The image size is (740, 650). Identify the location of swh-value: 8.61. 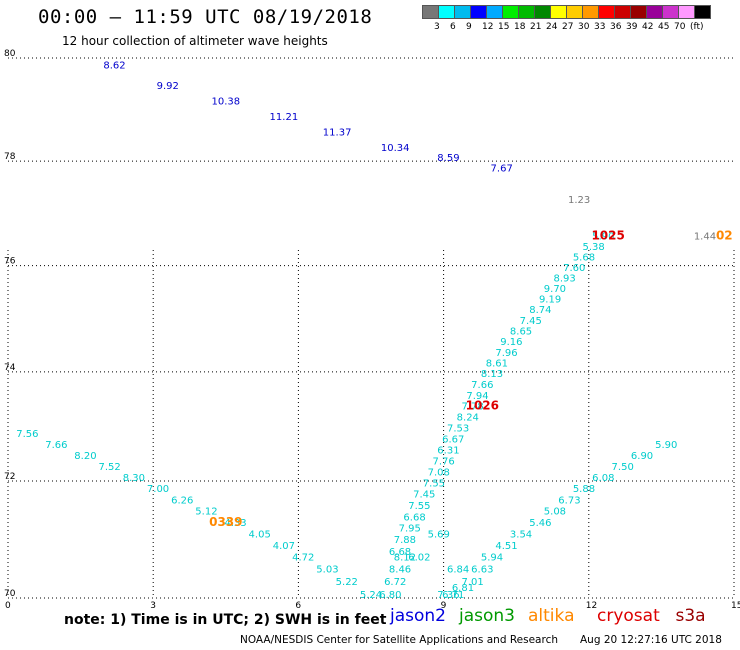
(497, 364).